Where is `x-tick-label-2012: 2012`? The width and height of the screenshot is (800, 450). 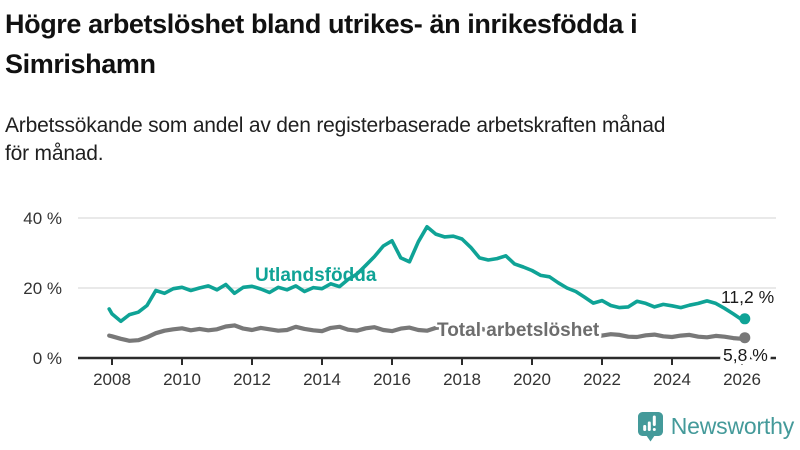
x-tick-label-2012: 2012 is located at coordinates (252, 379).